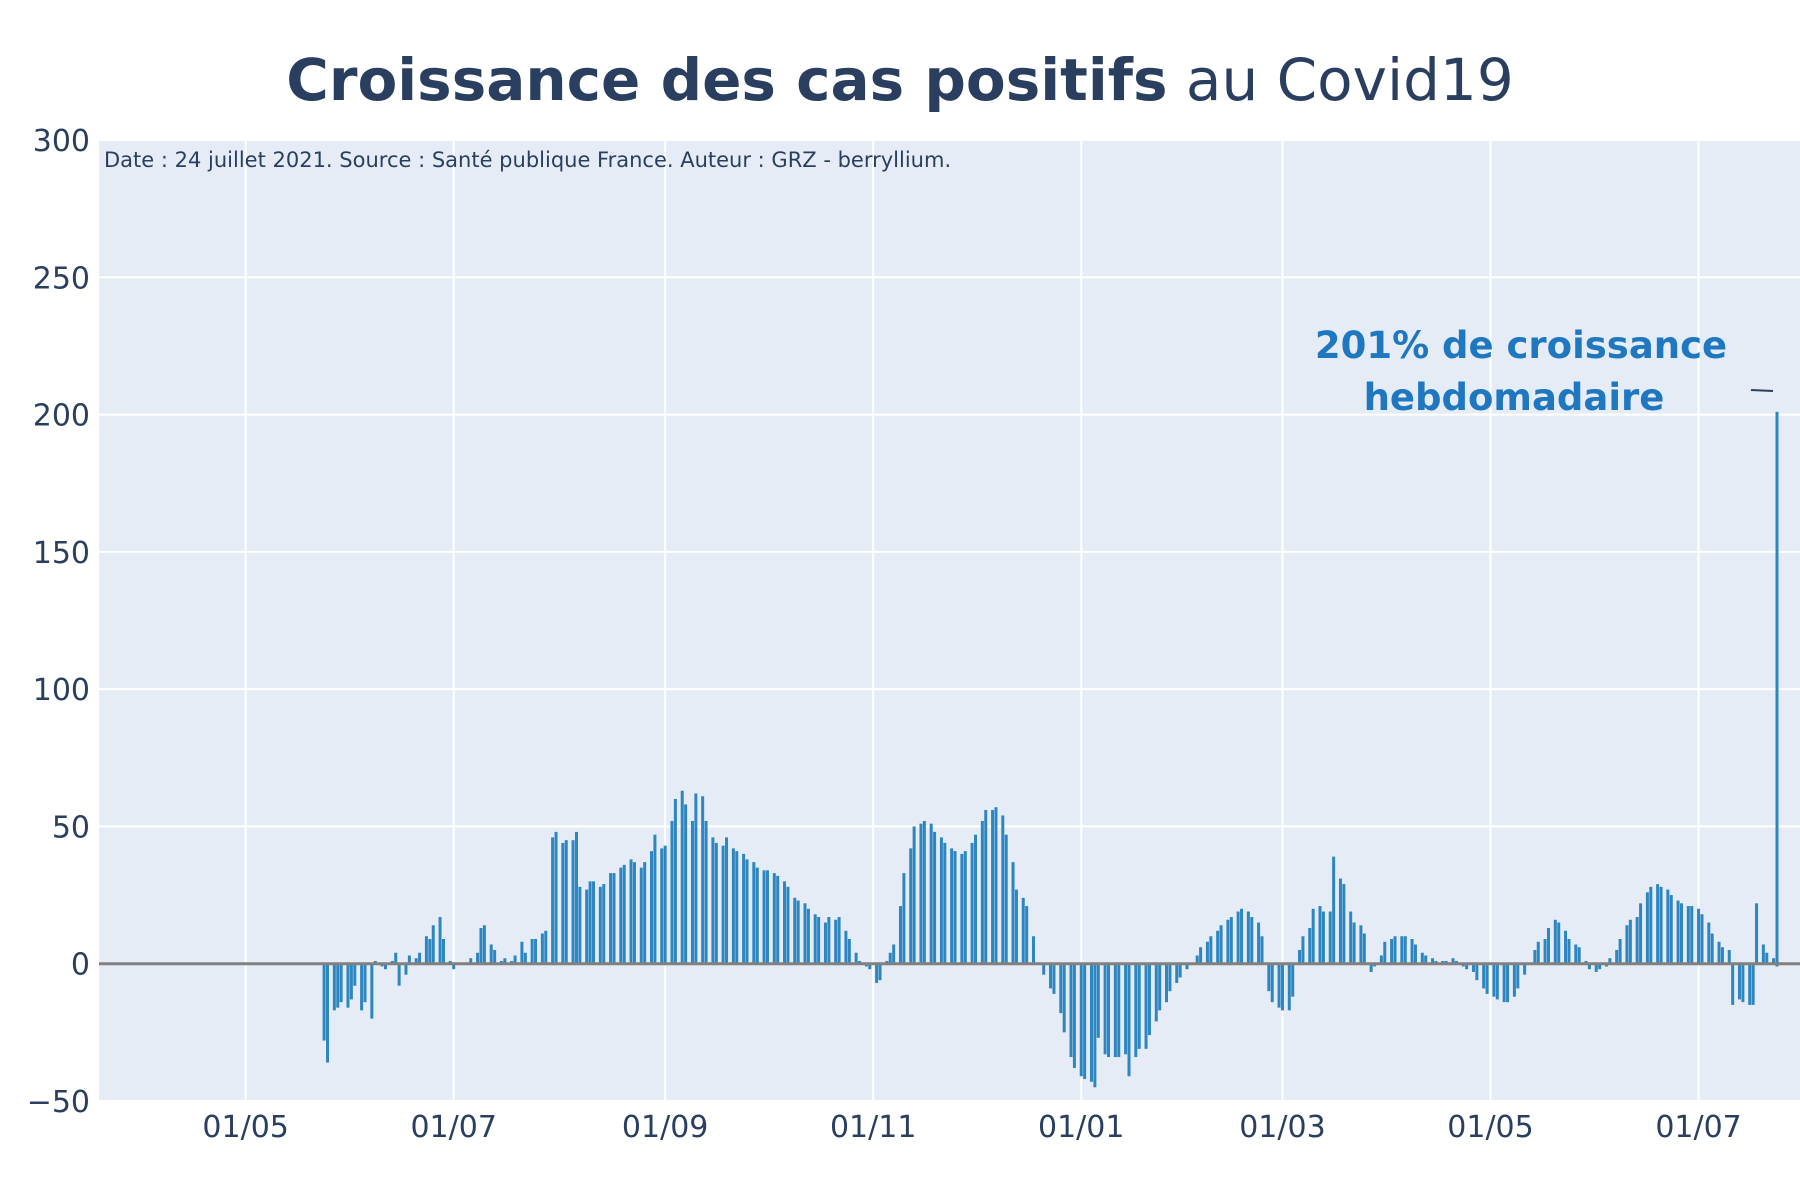 The width and height of the screenshot is (1800, 1200). What do you see at coordinates (80, 965) in the screenshot?
I see `y-tick-label: 0` at bounding box center [80, 965].